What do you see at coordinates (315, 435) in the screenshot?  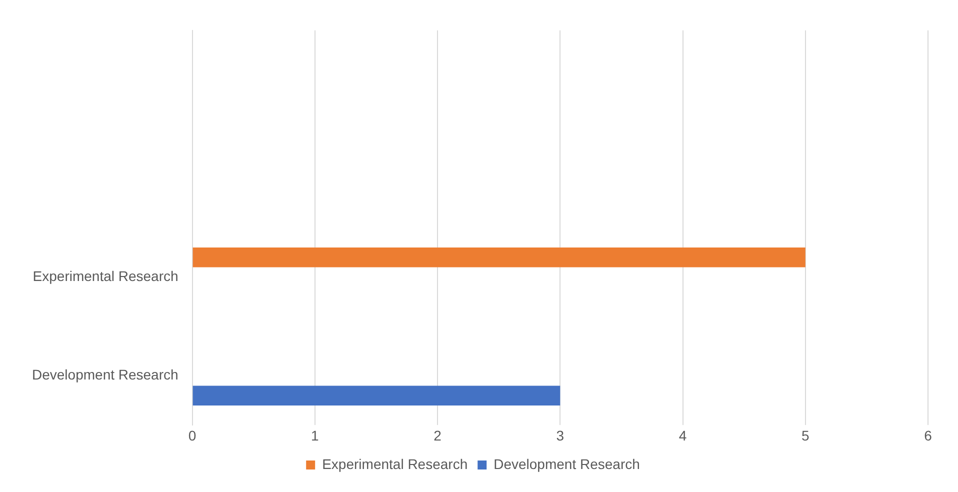 I see `x-tick-label: 1` at bounding box center [315, 435].